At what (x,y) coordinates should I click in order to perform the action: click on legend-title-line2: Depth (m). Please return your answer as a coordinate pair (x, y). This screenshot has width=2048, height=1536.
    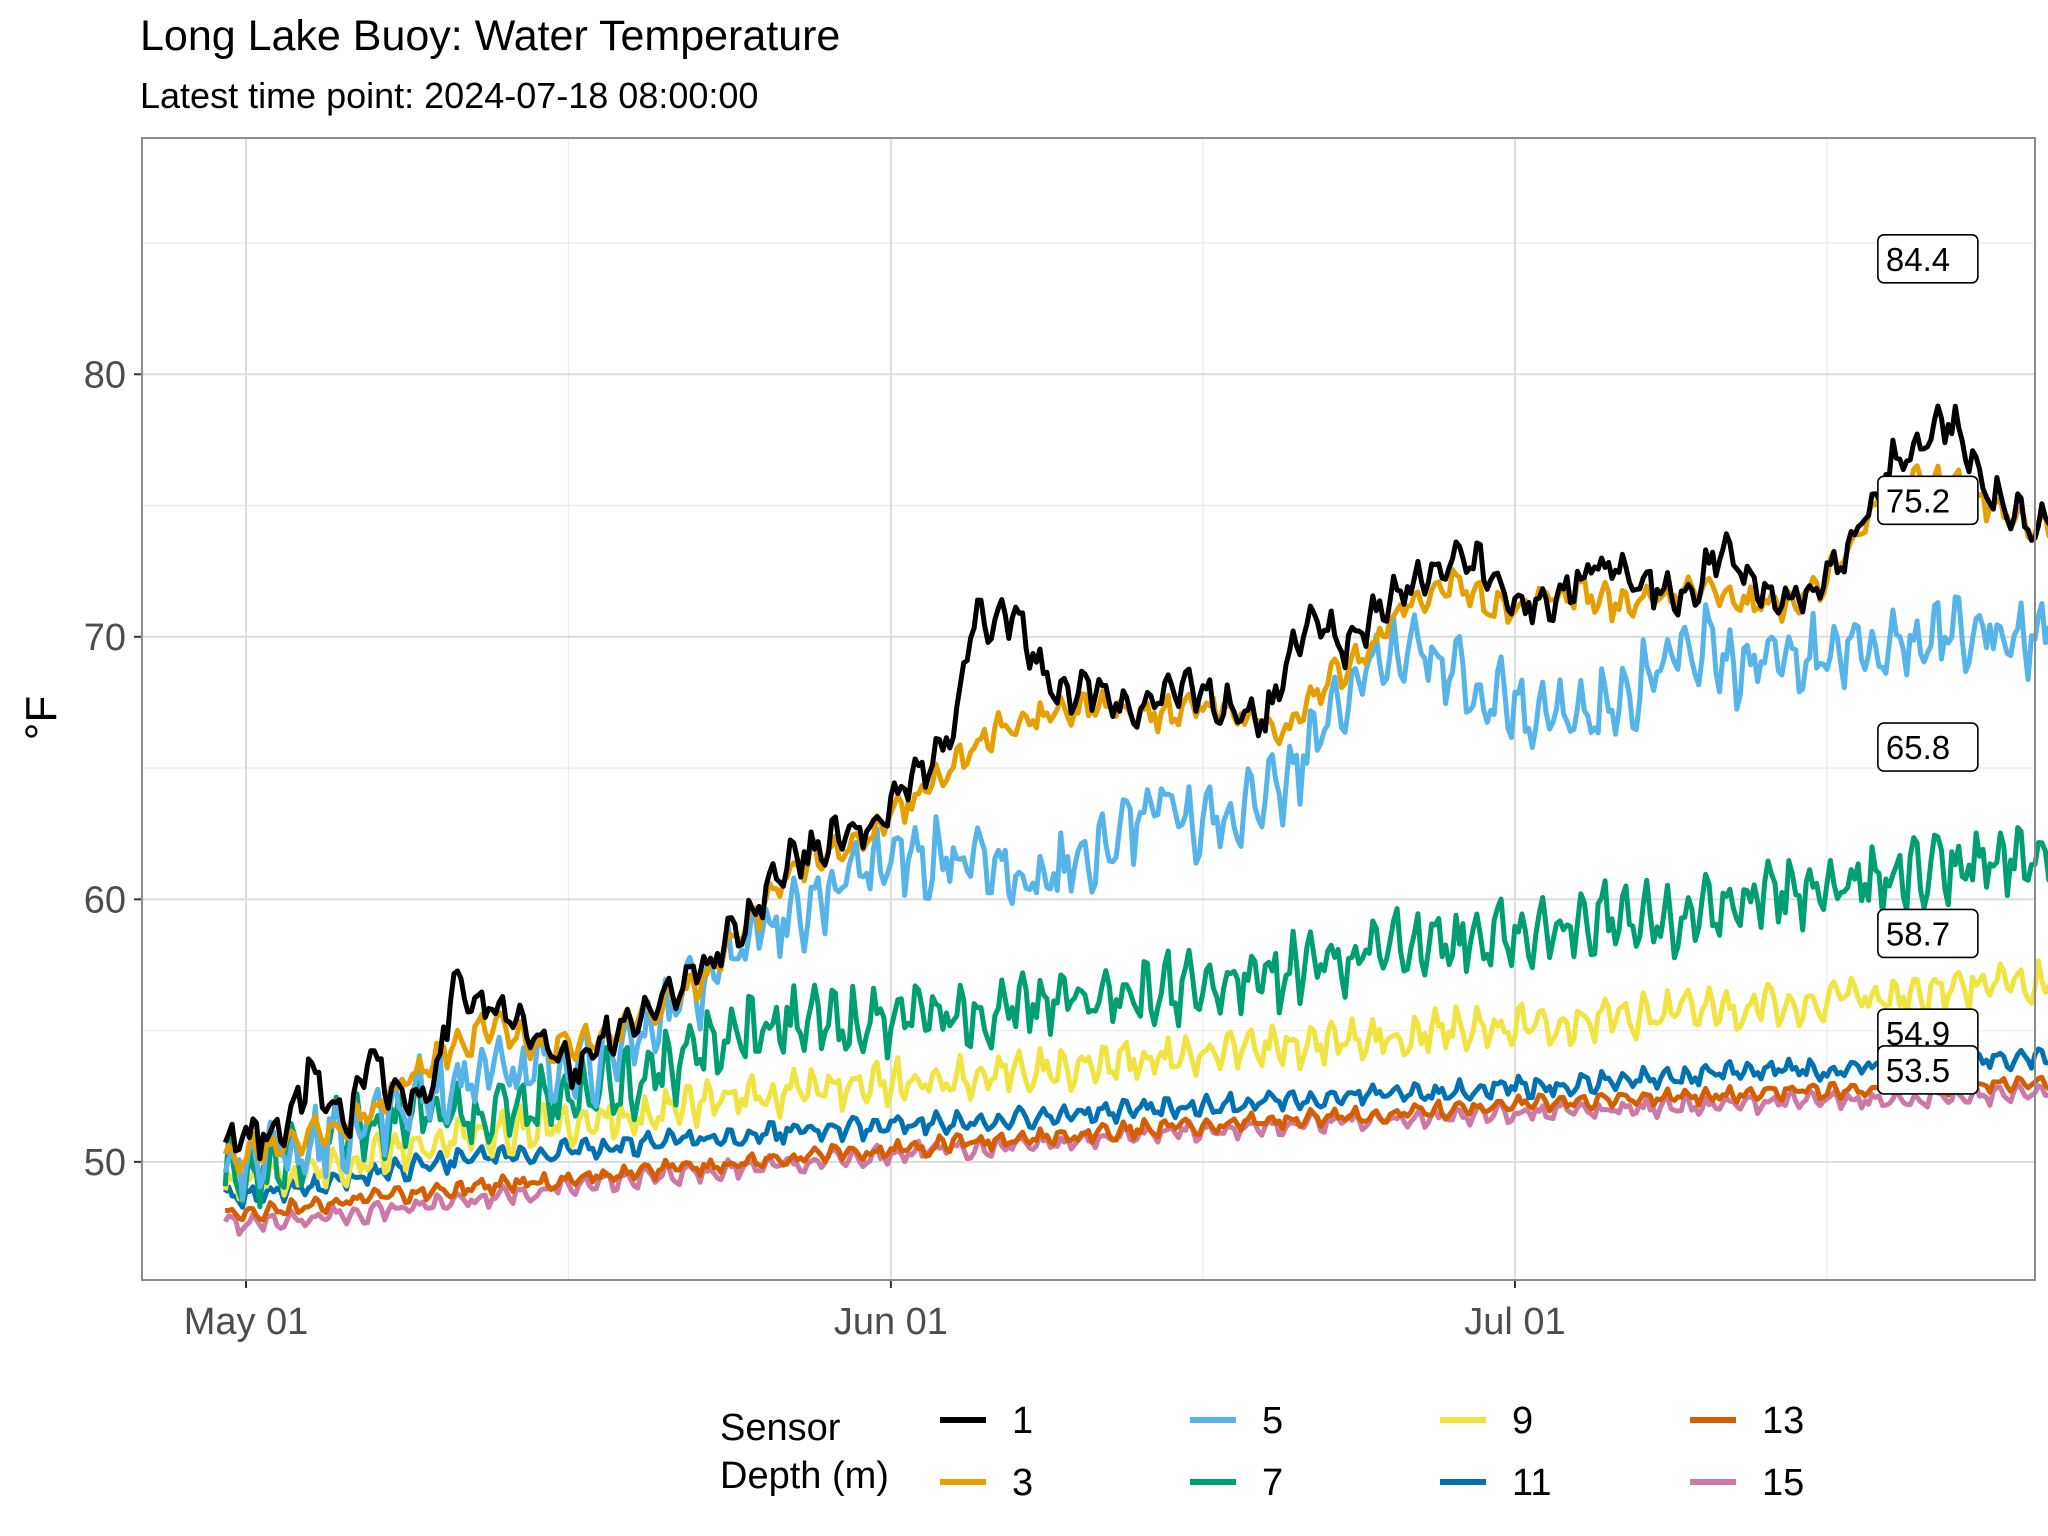
    Looking at the image, I should click on (804, 1476).